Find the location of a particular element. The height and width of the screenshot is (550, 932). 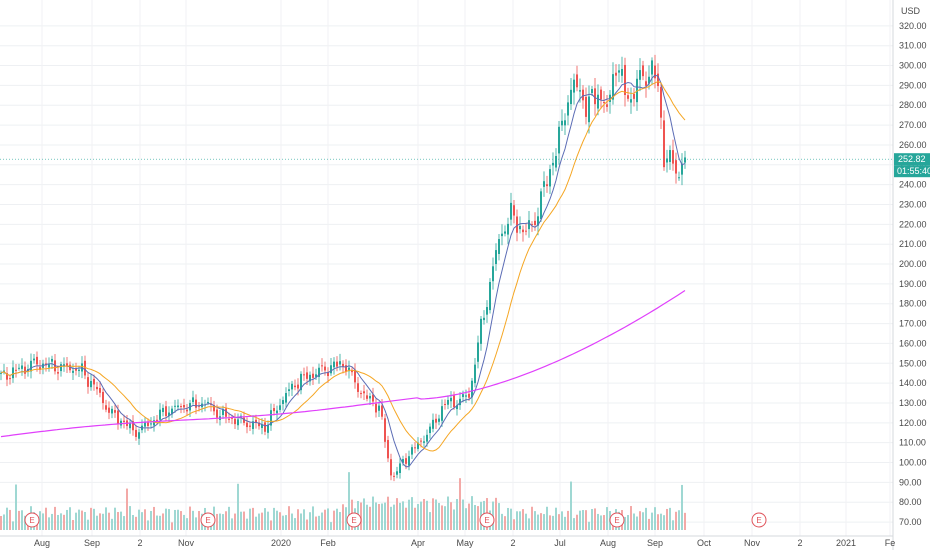

y-tick-label: 200.00 is located at coordinates (913, 264).